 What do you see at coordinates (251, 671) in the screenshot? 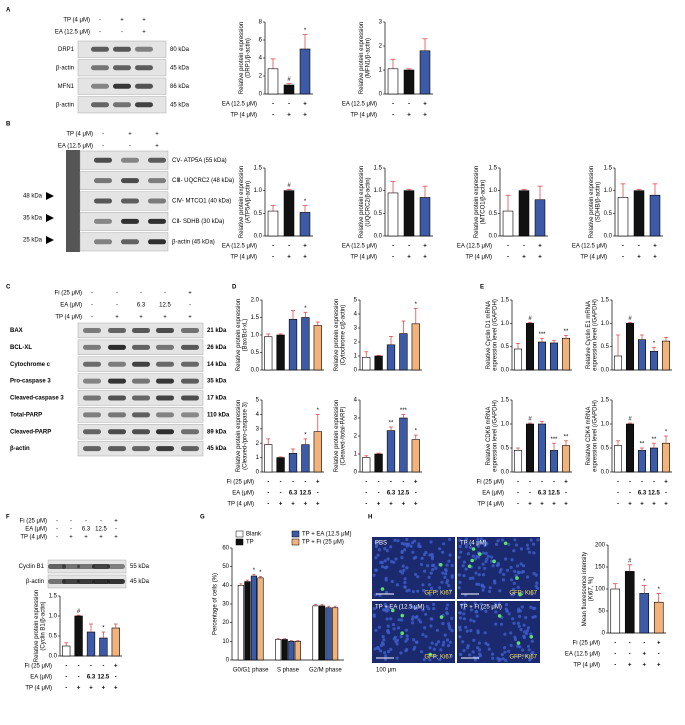
I see `x-tick-label: G0/G1 phase` at bounding box center [251, 671].